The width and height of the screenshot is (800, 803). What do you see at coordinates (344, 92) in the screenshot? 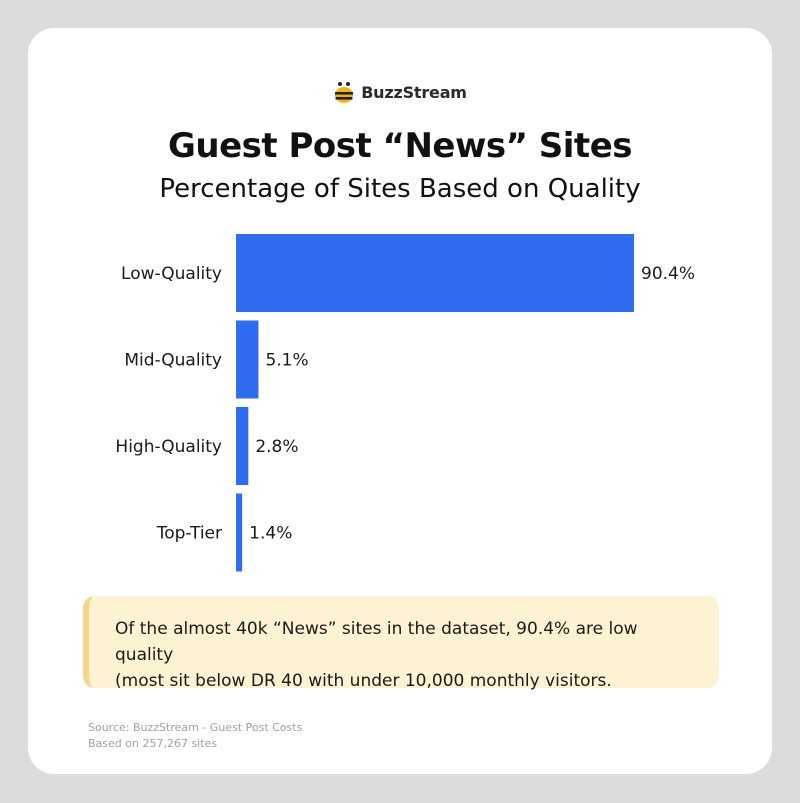
I see `bee-icon` at bounding box center [344, 92].